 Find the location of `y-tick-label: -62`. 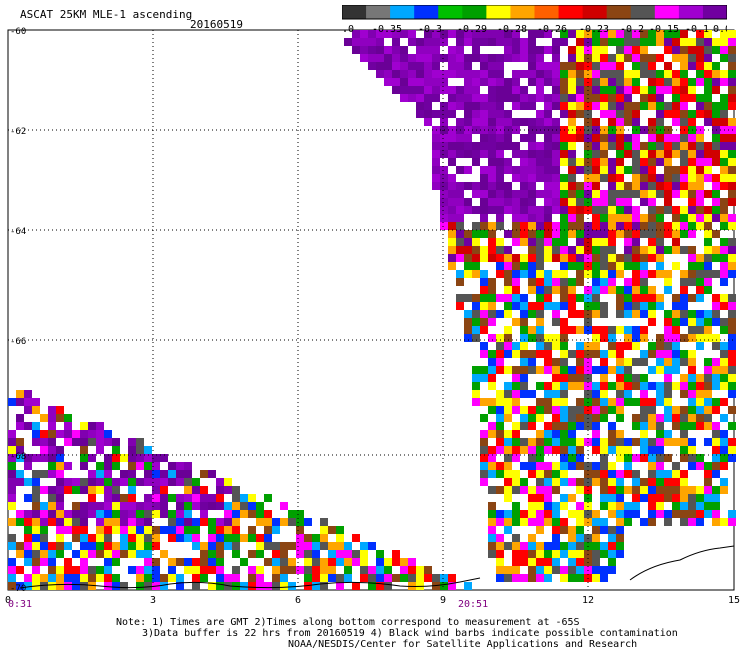

y-tick-label: -62 is located at coordinates (18, 132).